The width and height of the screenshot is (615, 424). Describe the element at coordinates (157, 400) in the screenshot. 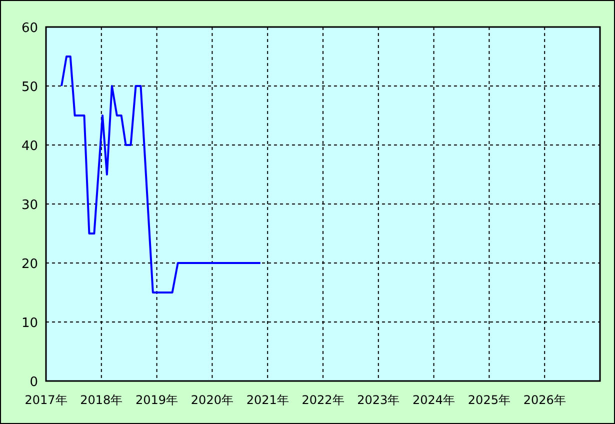

I see `x-tick-label: 2019年` at that location.